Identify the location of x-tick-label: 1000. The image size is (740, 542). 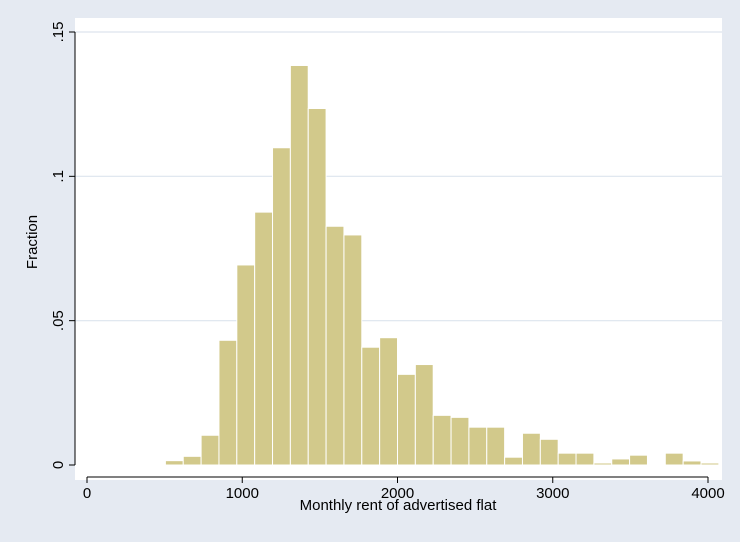
(242, 493).